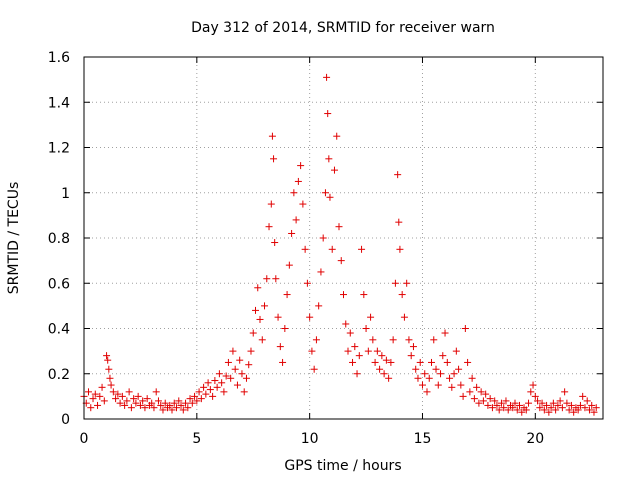 The image size is (640, 480). Describe the element at coordinates (59, 330) in the screenshot. I see `y-tick-label: 0.4` at that location.